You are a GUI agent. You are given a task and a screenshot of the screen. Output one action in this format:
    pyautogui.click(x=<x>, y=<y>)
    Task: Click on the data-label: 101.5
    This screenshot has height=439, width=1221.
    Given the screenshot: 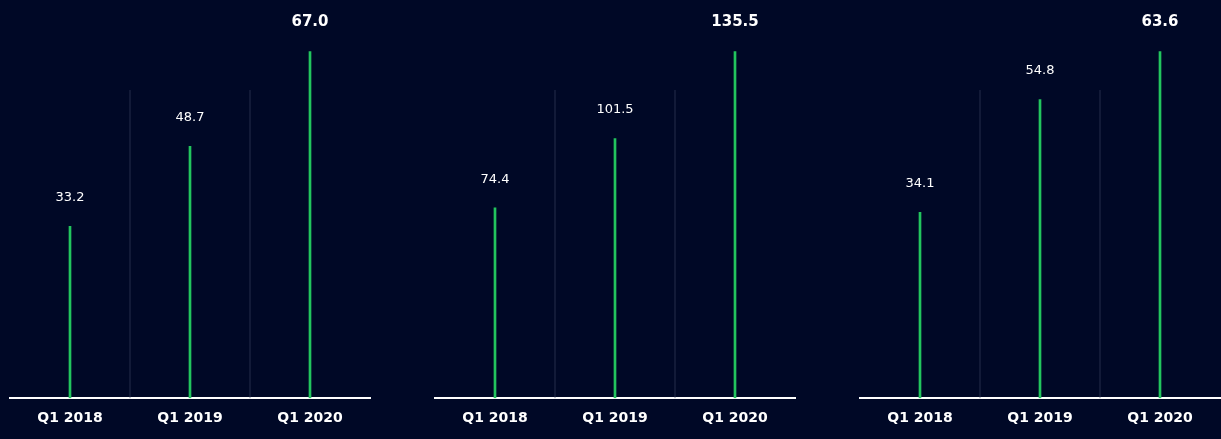 What is the action you would take?
    pyautogui.click(x=615, y=109)
    